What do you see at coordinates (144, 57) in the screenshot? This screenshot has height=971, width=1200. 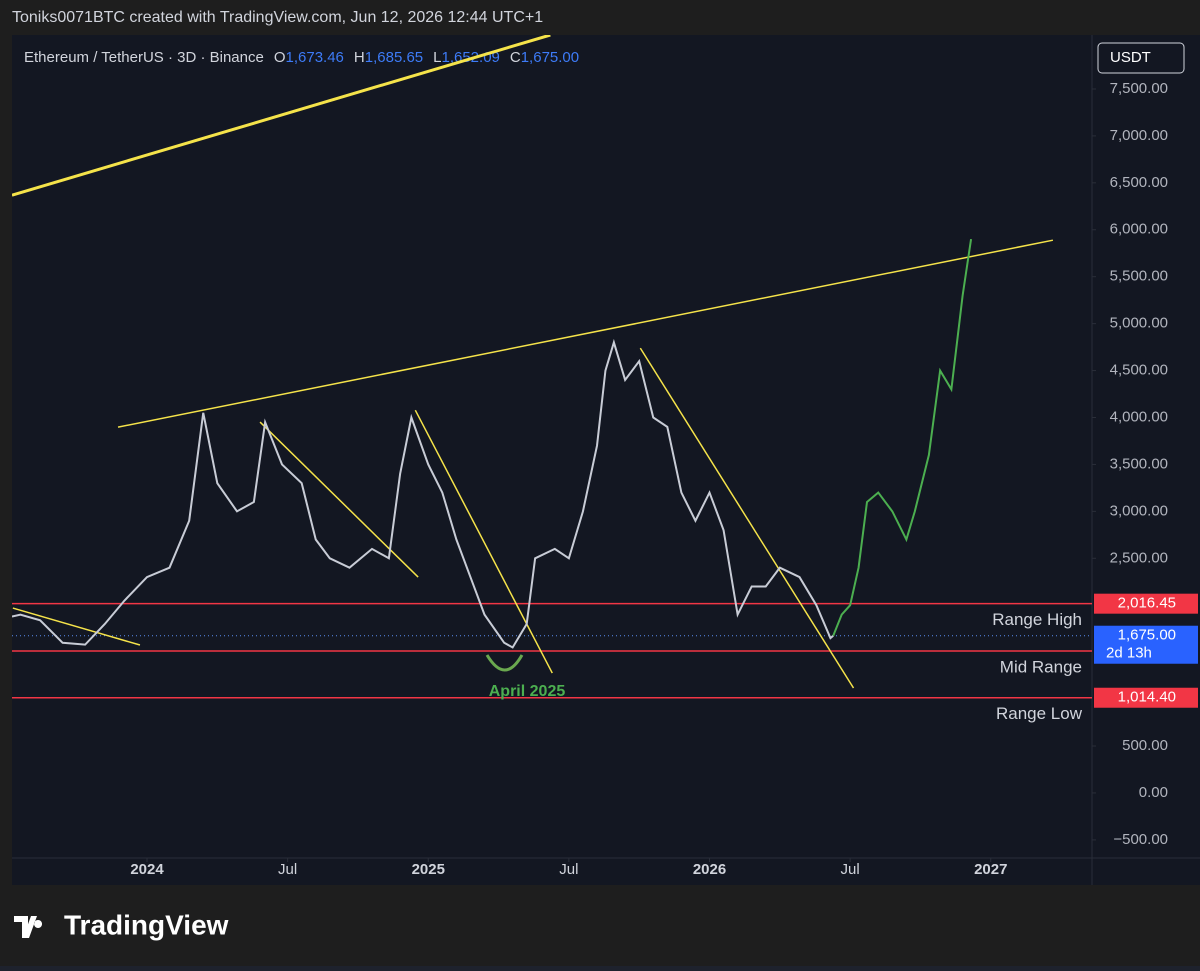 I see `symbol: Ethereum / TetherUS · 3D · Binance` at bounding box center [144, 57].